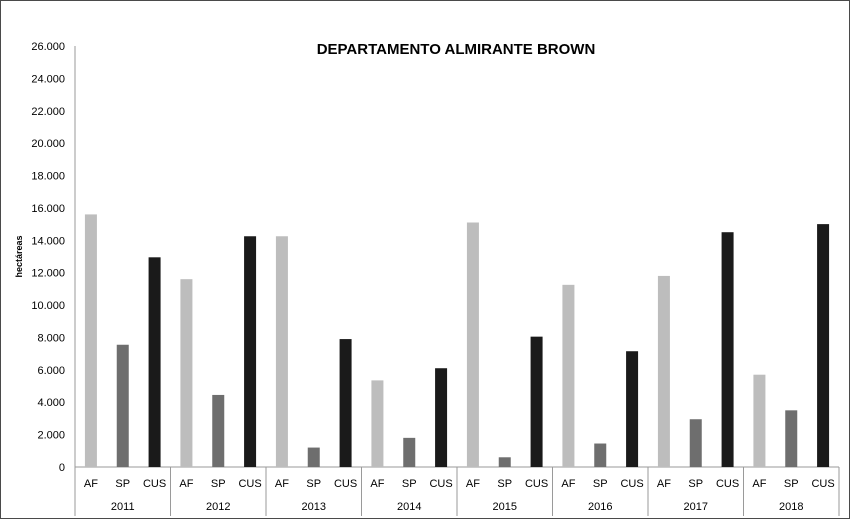 This screenshot has width=850, height=520. I want to click on y-tick-label: 12.000, so click(48, 274).